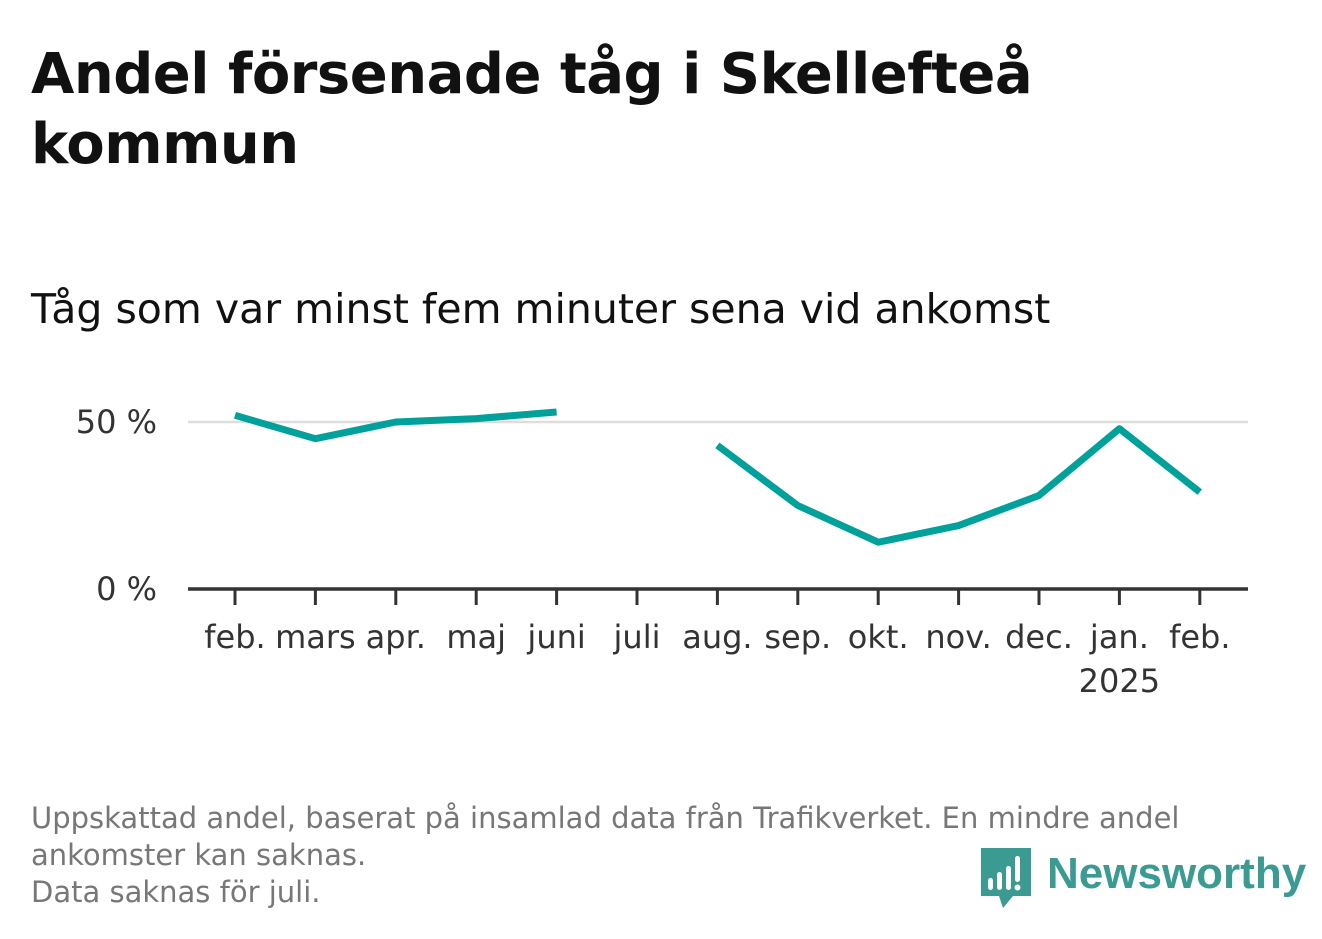 This screenshot has width=1322, height=939. Describe the element at coordinates (637, 637) in the screenshot. I see `x-tick-label: juli` at that location.